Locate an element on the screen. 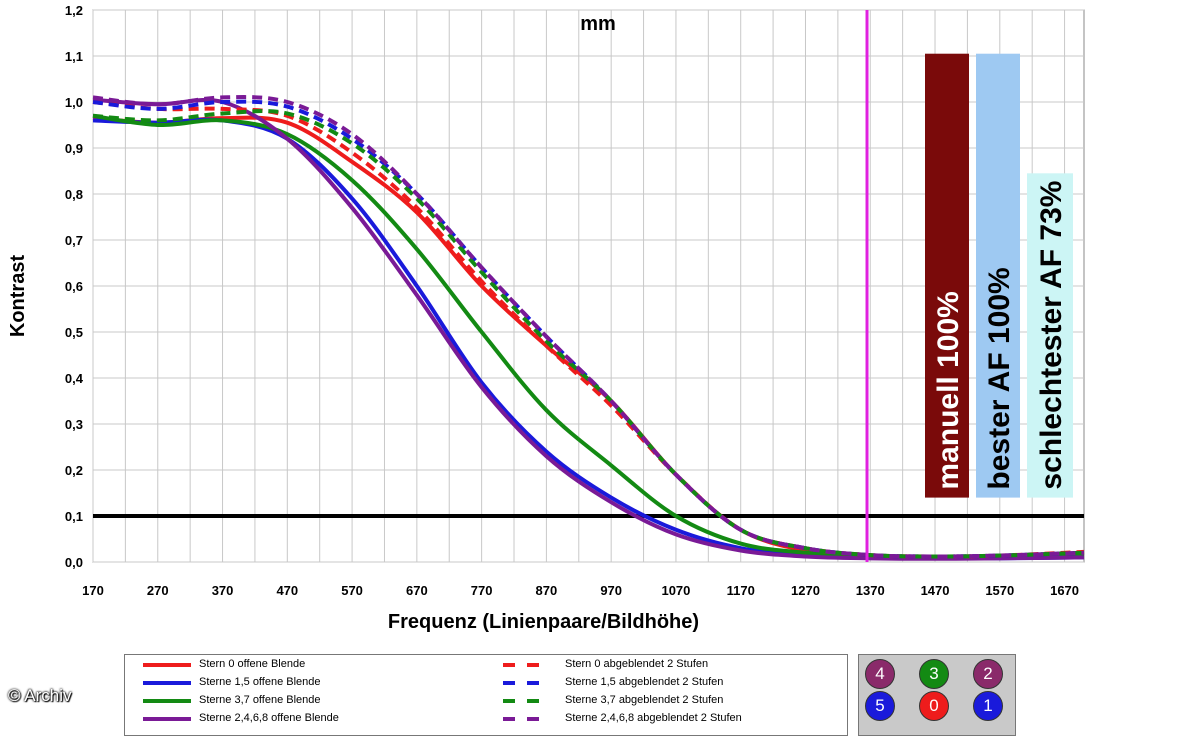 Image resolution: width=1200 pixels, height=736 pixels. x-tick-label: 1670 is located at coordinates (1064, 590).